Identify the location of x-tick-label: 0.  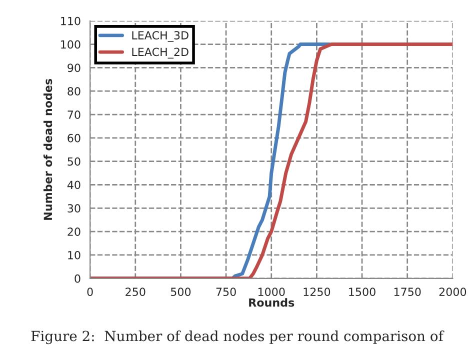
(90, 292).